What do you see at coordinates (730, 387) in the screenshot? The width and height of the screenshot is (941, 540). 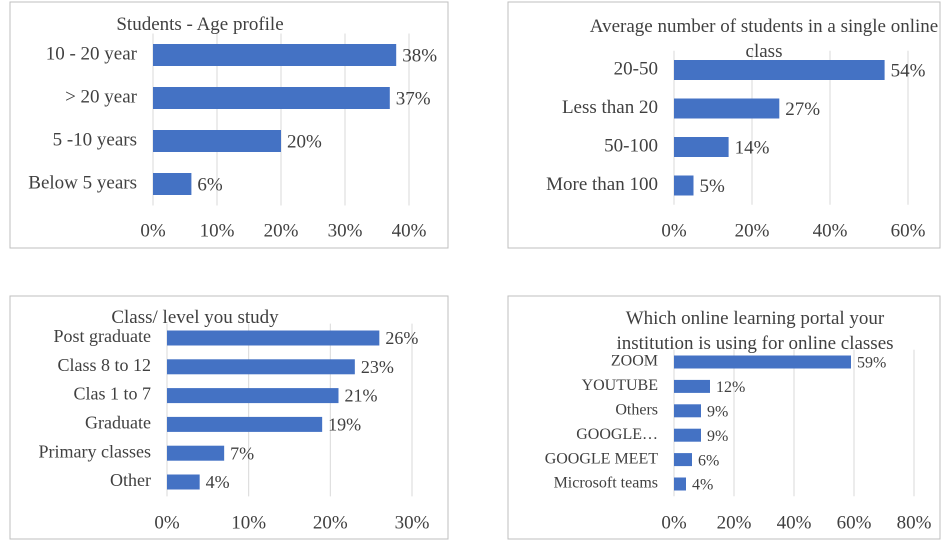 I see `value-label: 12%` at bounding box center [730, 387].